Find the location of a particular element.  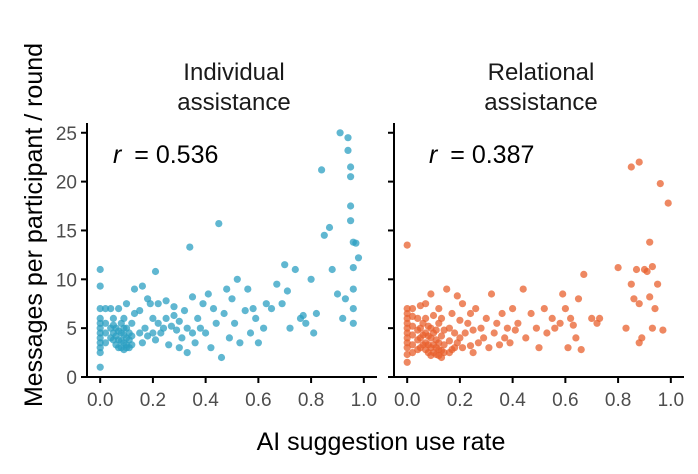

r-symbol: r is located at coordinates (118, 155).